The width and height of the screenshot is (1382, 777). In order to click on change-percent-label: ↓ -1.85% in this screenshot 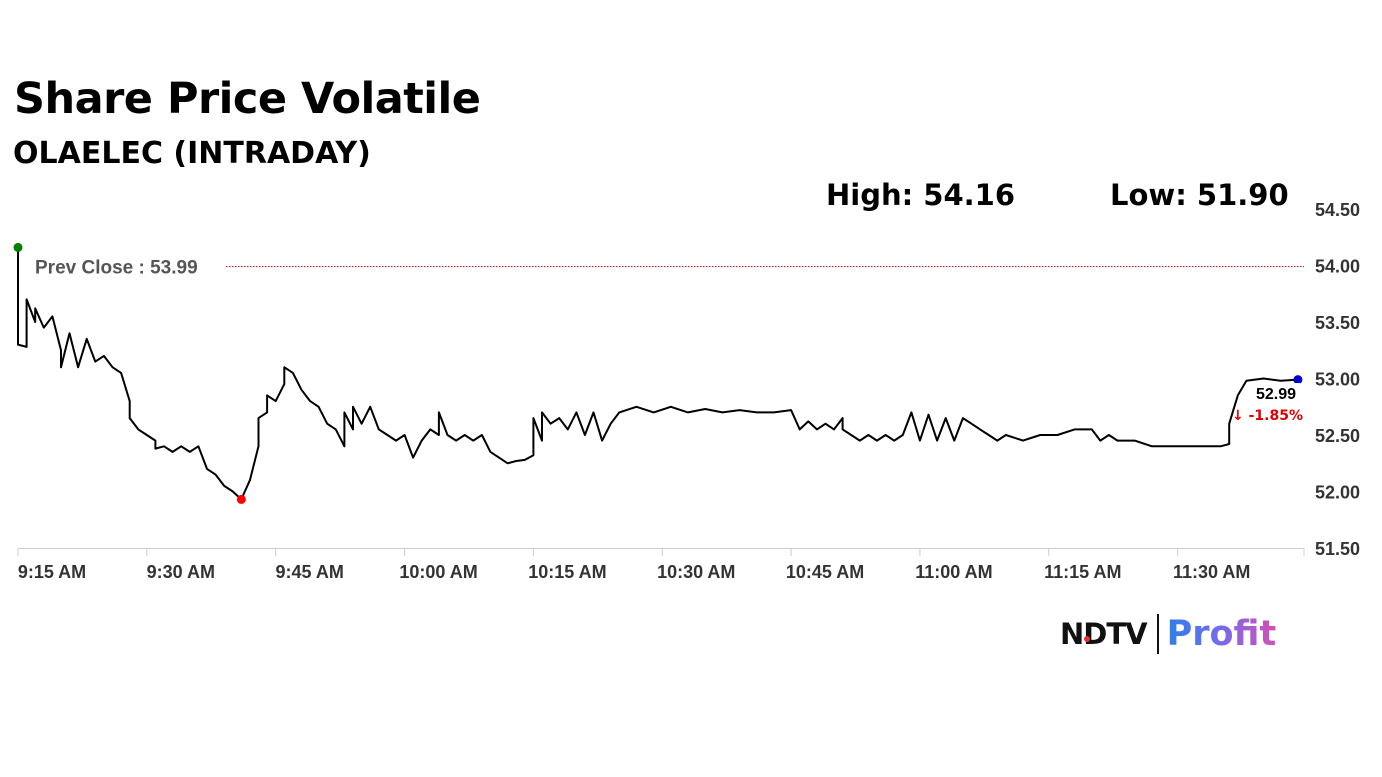, I will do `click(1267, 416)`.